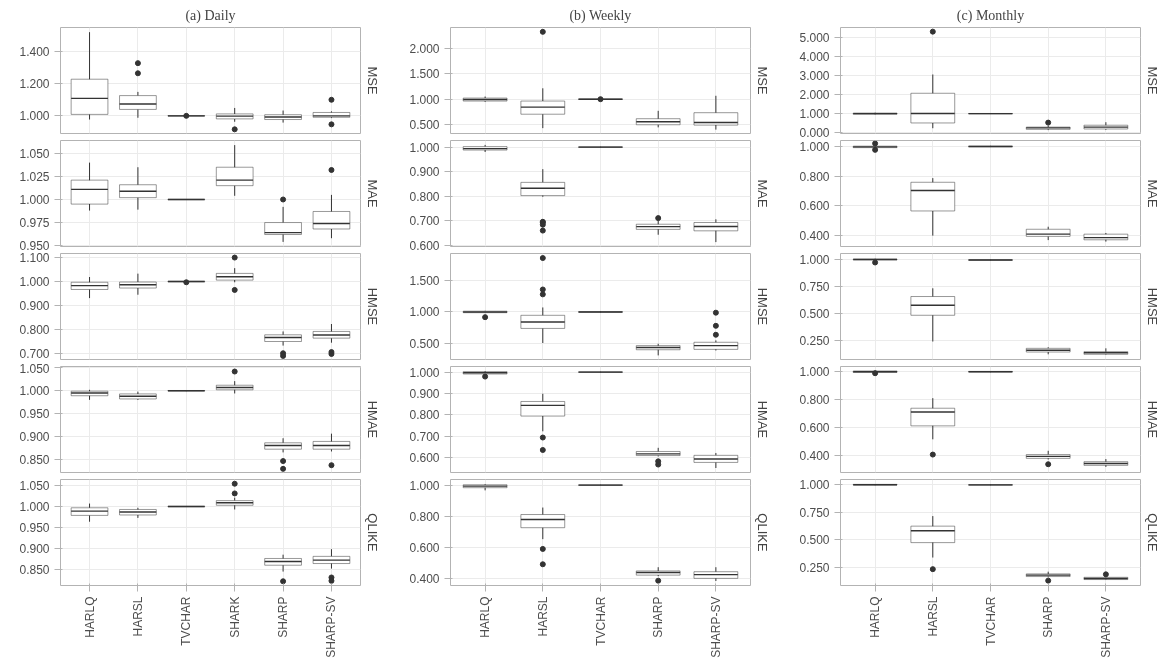  Describe the element at coordinates (990, 15) in the screenshot. I see `chart-title: (c) Monthly` at that location.